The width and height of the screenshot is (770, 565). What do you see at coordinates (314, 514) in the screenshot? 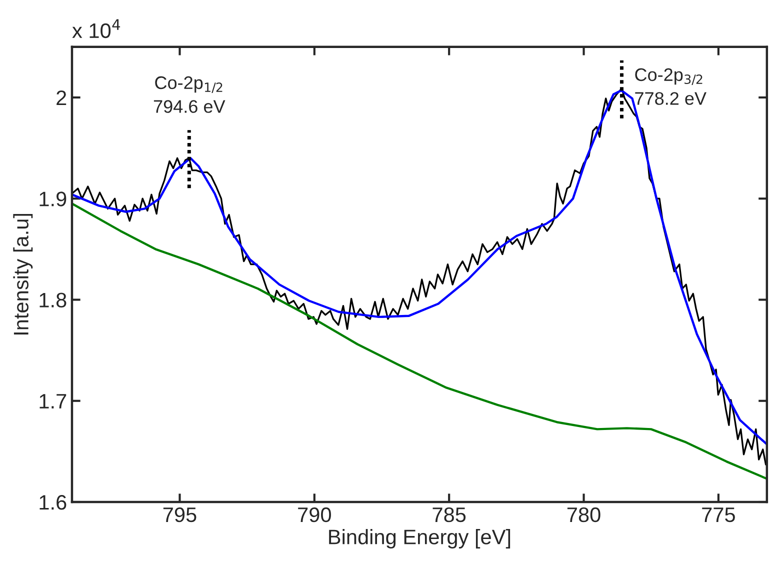
I see `x-tick-label: 790` at bounding box center [314, 514].